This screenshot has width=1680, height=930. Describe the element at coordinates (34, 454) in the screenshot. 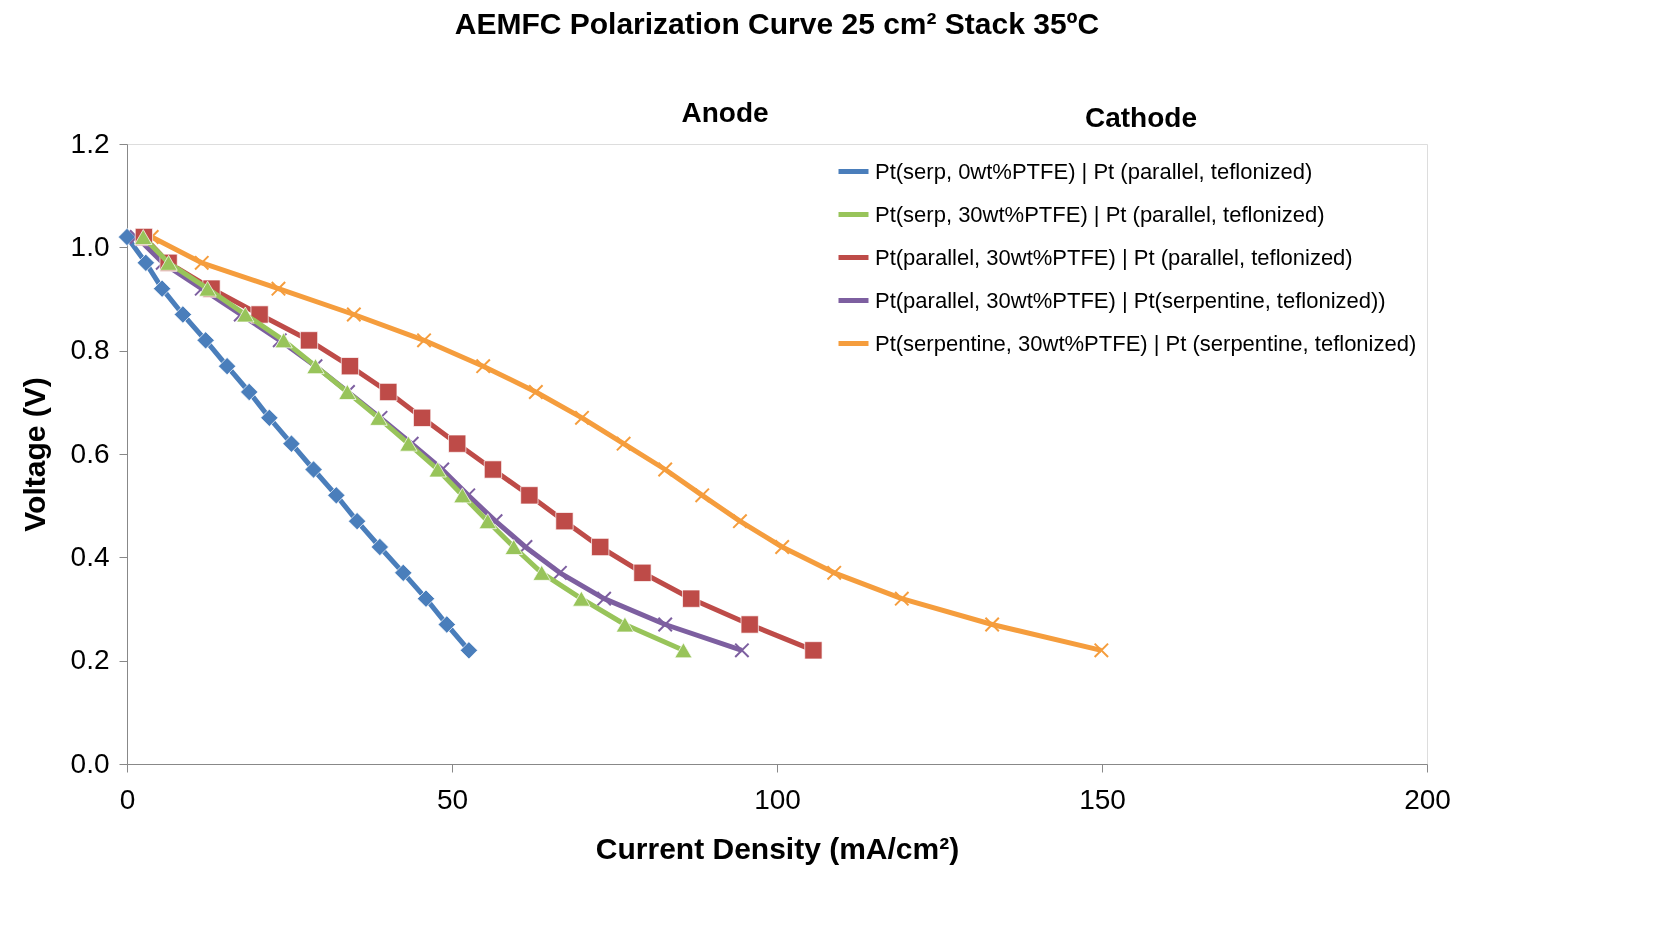

I see `y-axis-title: Voltage (V)` at that location.